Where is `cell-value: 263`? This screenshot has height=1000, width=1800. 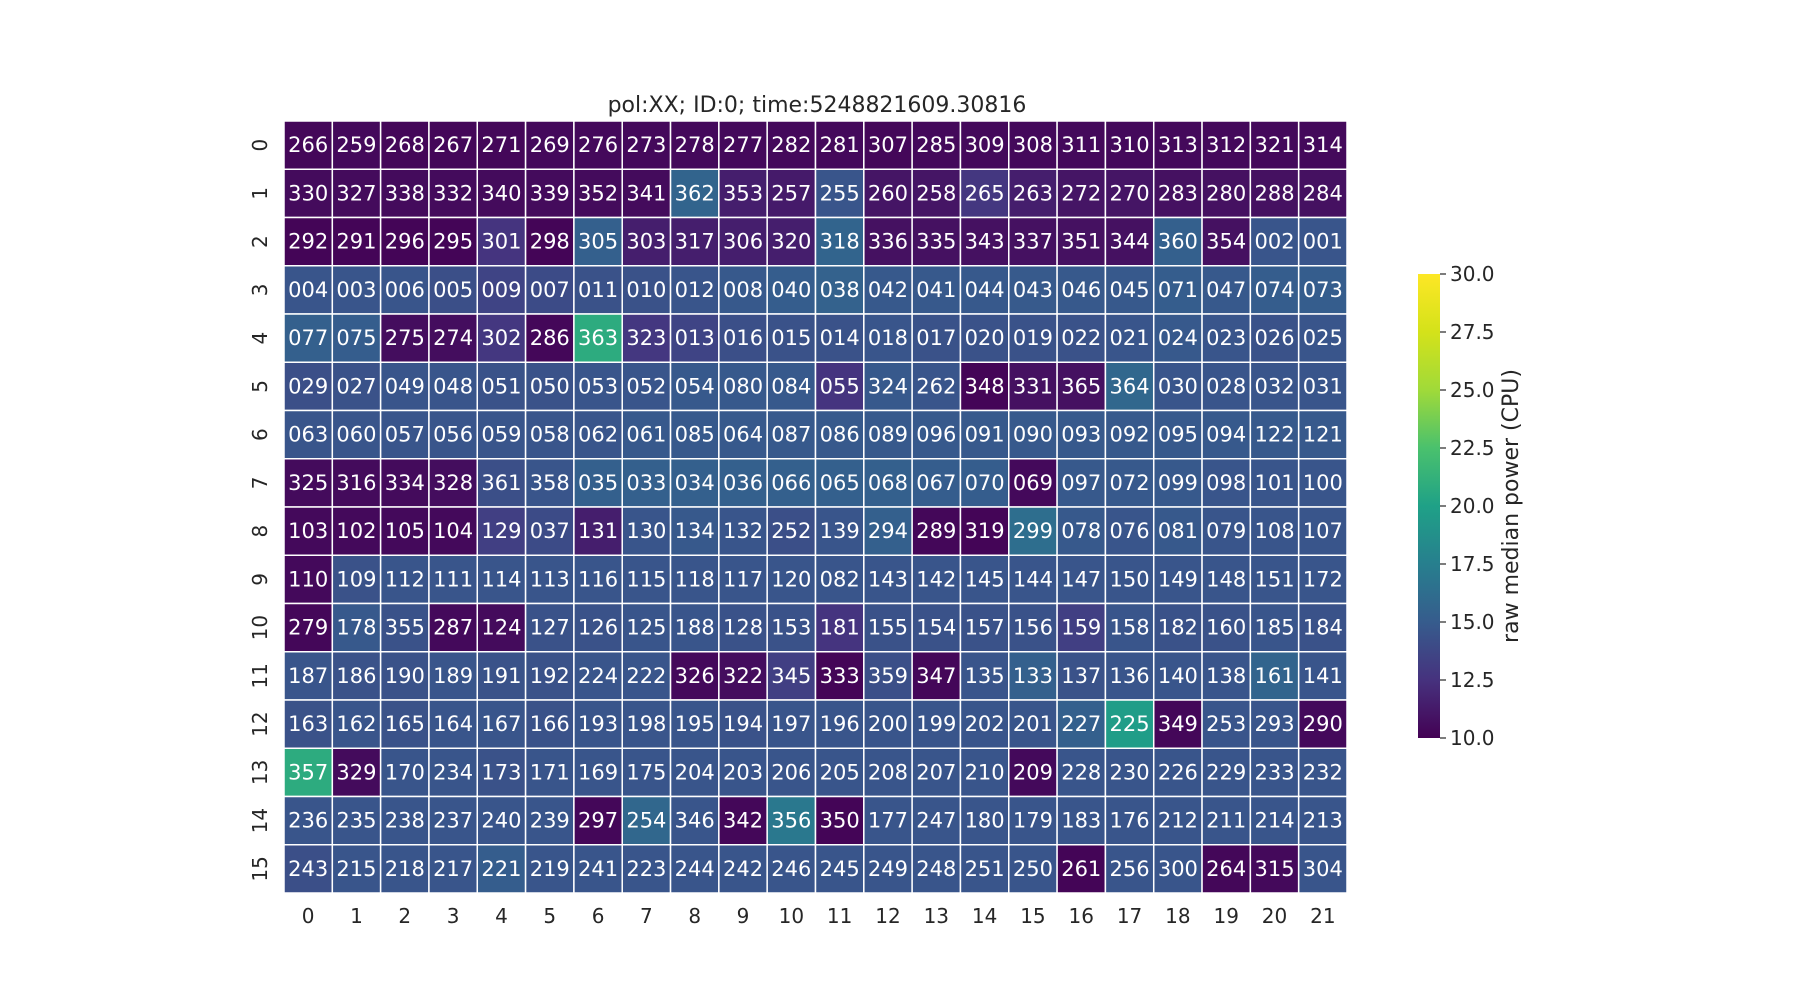 cell-value: 263 is located at coordinates (1033, 193).